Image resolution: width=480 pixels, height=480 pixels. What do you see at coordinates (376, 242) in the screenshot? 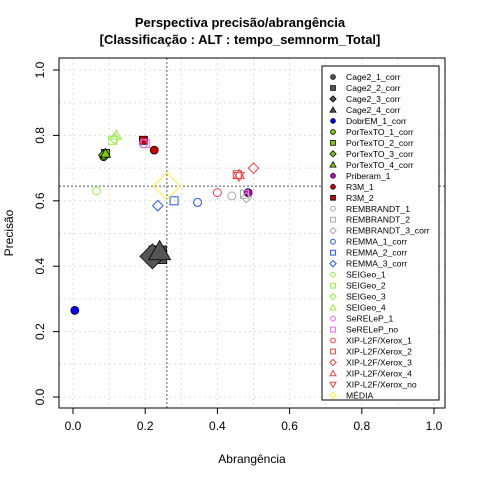
I see `legend-label: REMMA_1_corr` at bounding box center [376, 242].